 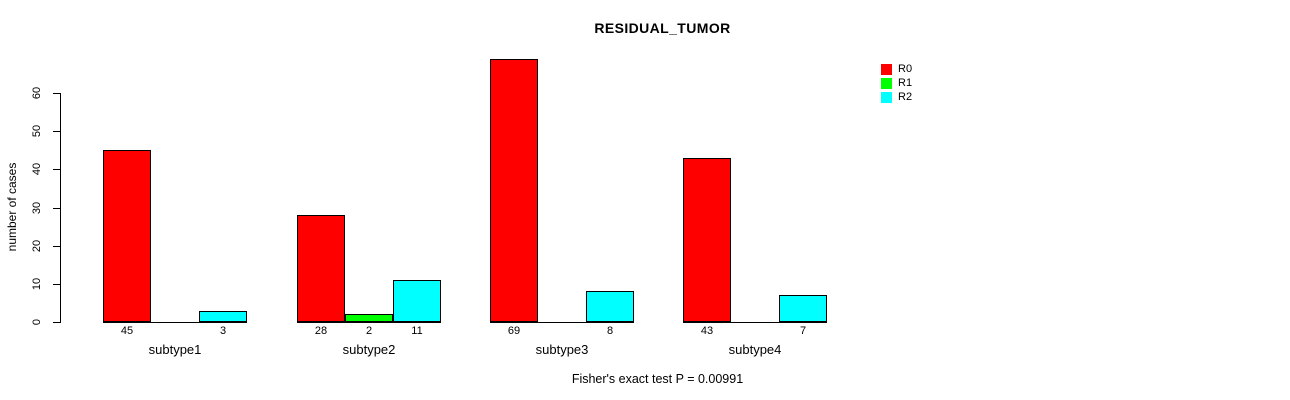 What do you see at coordinates (886, 83) in the screenshot?
I see `legend-swatch-r1` at bounding box center [886, 83].